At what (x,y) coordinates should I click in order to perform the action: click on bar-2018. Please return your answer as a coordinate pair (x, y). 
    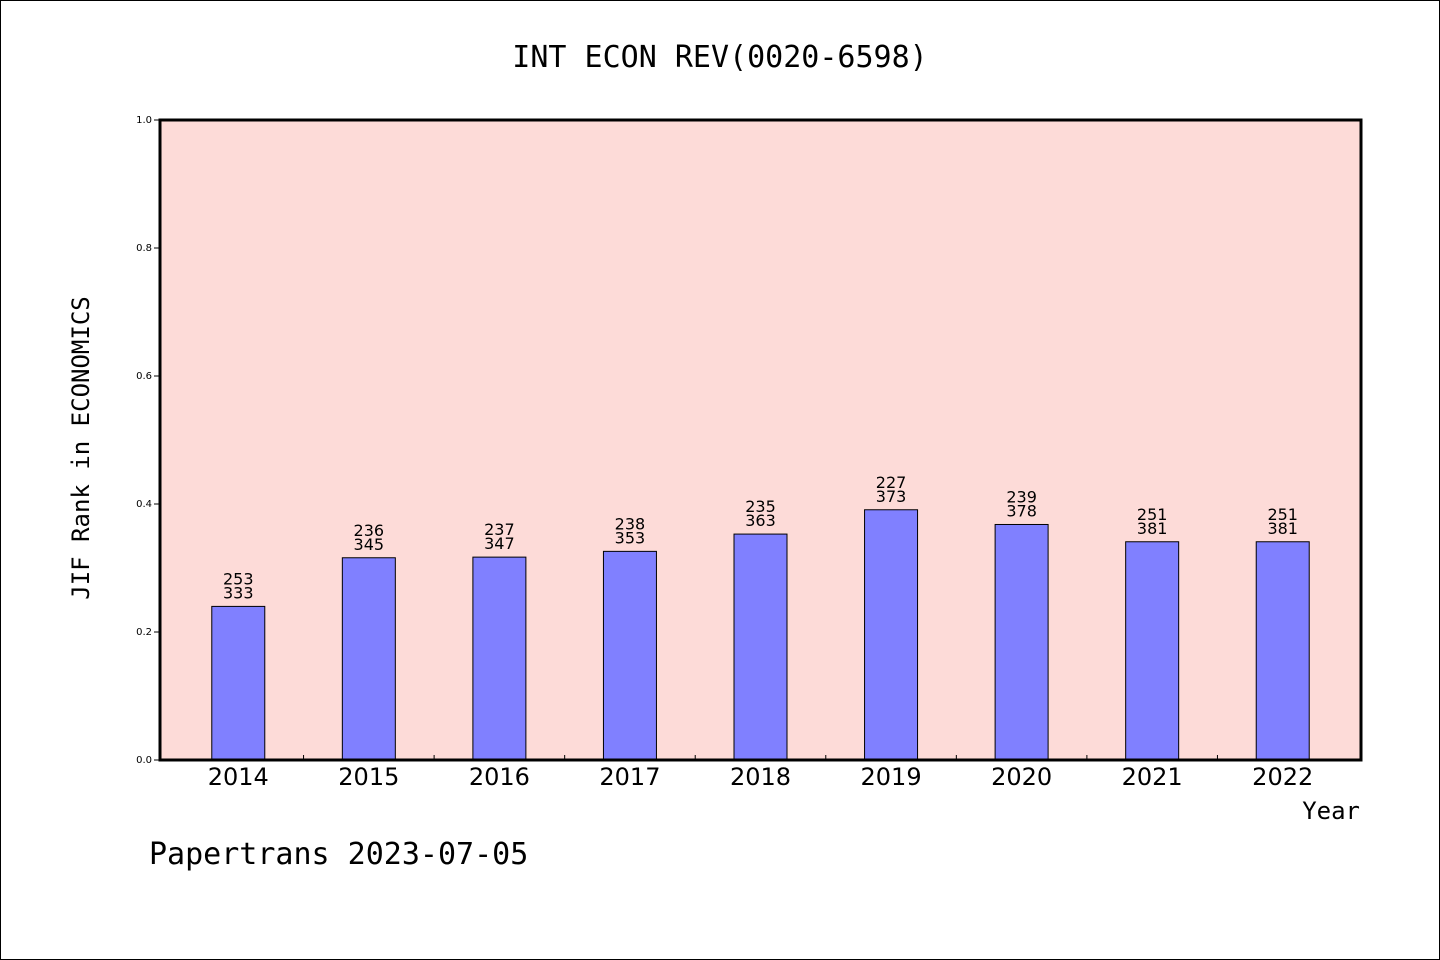
    Looking at the image, I should click on (760, 647).